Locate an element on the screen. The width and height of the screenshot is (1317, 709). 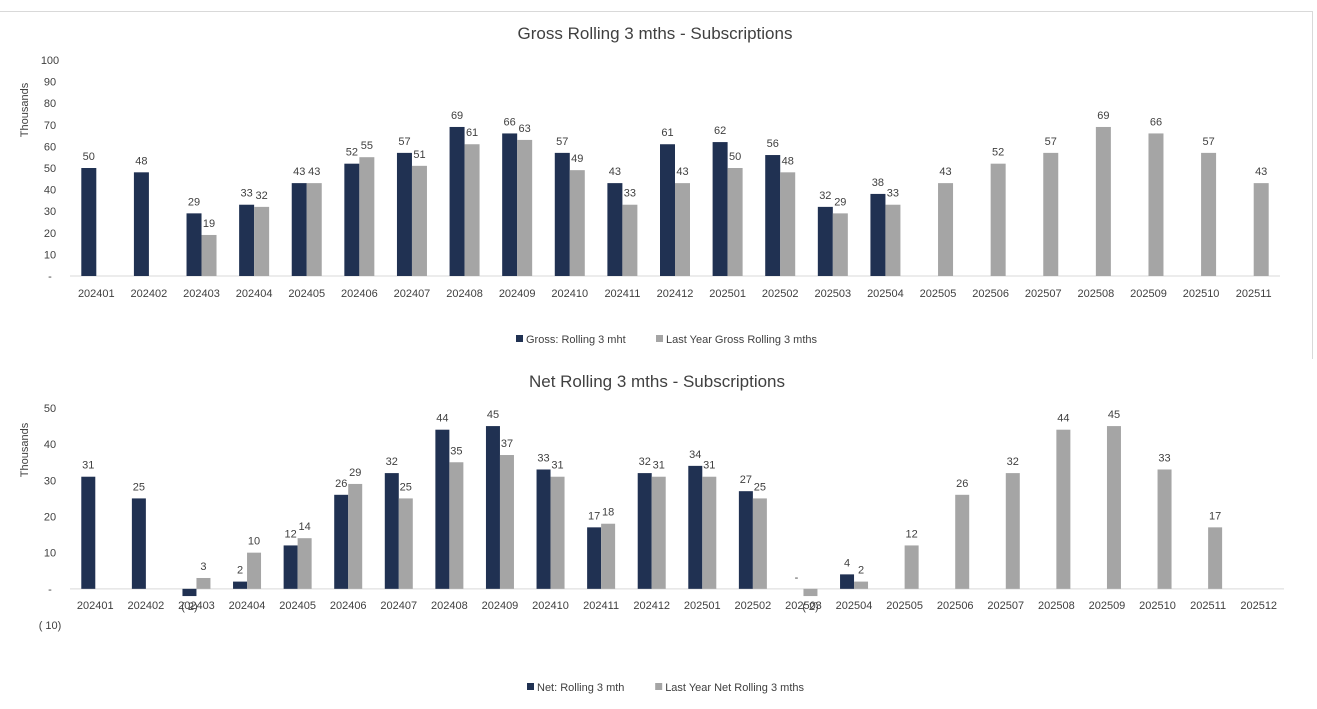
data-label: 18 is located at coordinates (608, 513).